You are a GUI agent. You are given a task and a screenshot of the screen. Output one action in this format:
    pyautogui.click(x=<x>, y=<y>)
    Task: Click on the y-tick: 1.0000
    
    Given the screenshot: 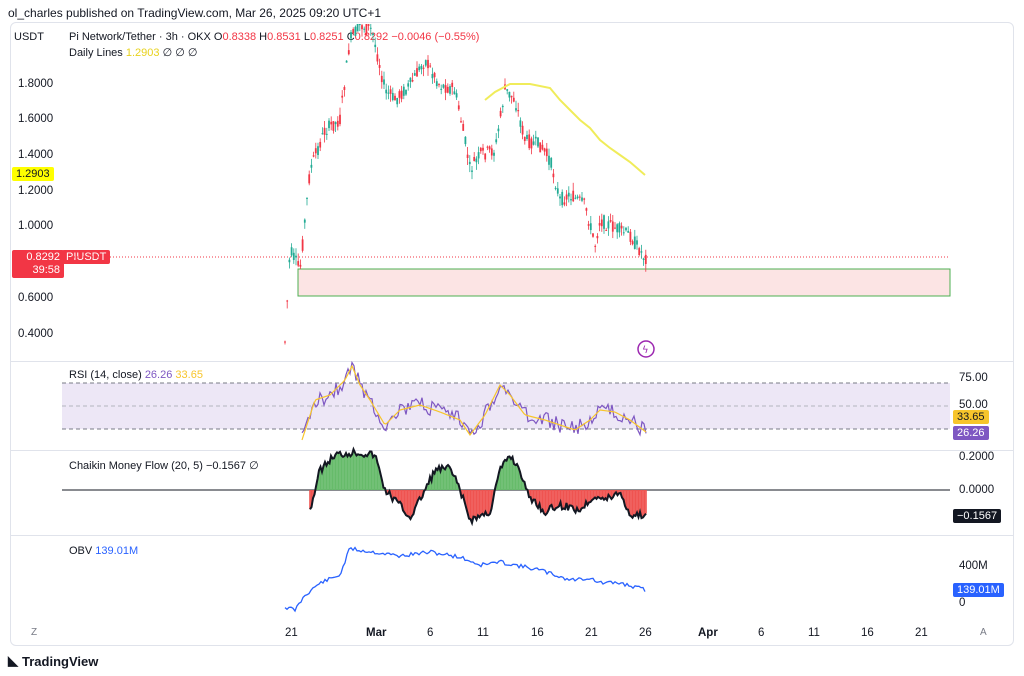 What is the action you would take?
    pyautogui.click(x=36, y=226)
    